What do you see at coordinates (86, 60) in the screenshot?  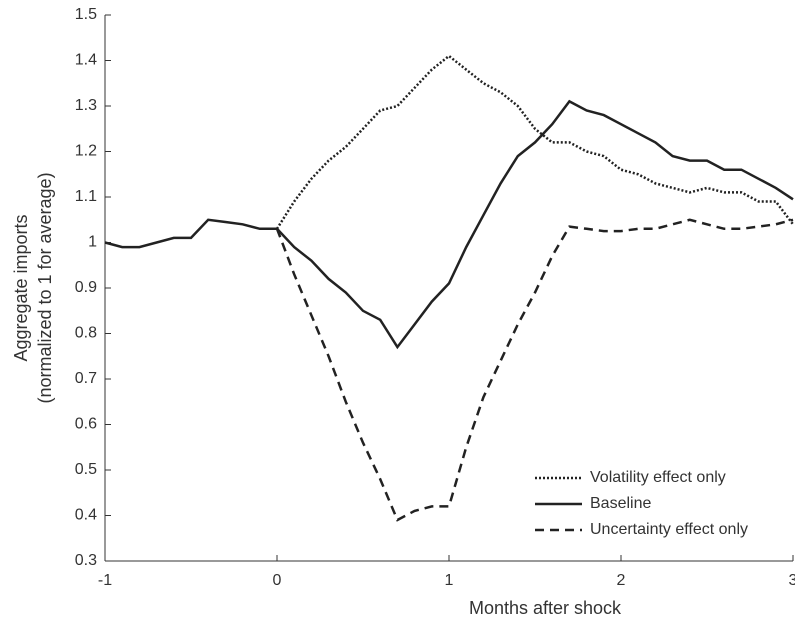 I see `y-tick-label: 1.4` at bounding box center [86, 60].